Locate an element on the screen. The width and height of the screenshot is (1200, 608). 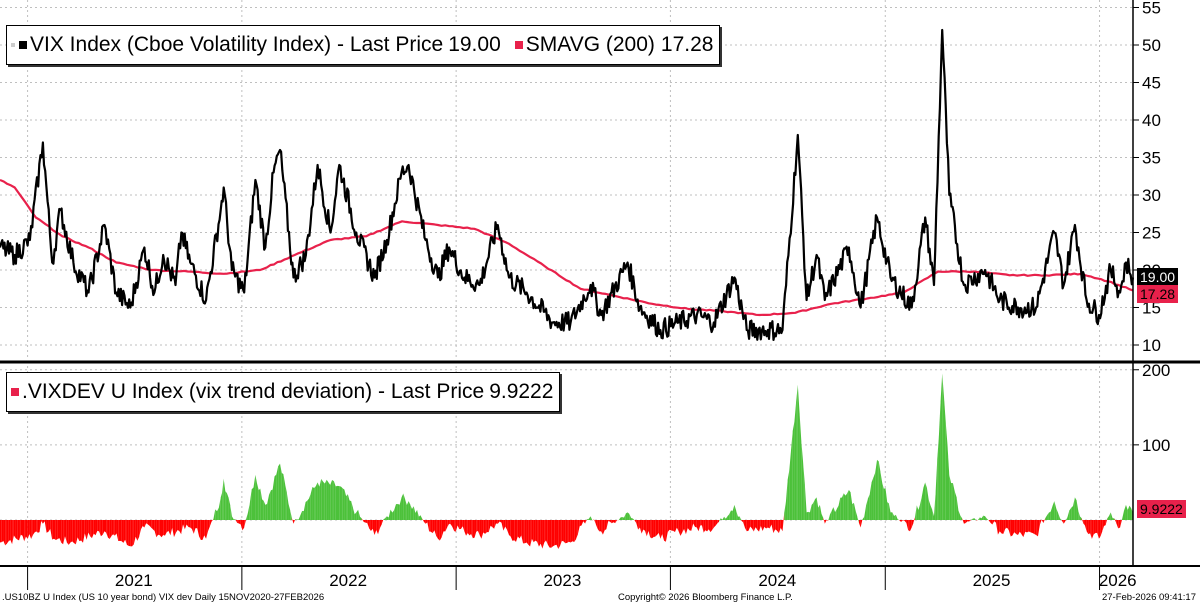
footer-timestamp: 27-Feb-2026 09:41:17 is located at coordinates (1148, 597).